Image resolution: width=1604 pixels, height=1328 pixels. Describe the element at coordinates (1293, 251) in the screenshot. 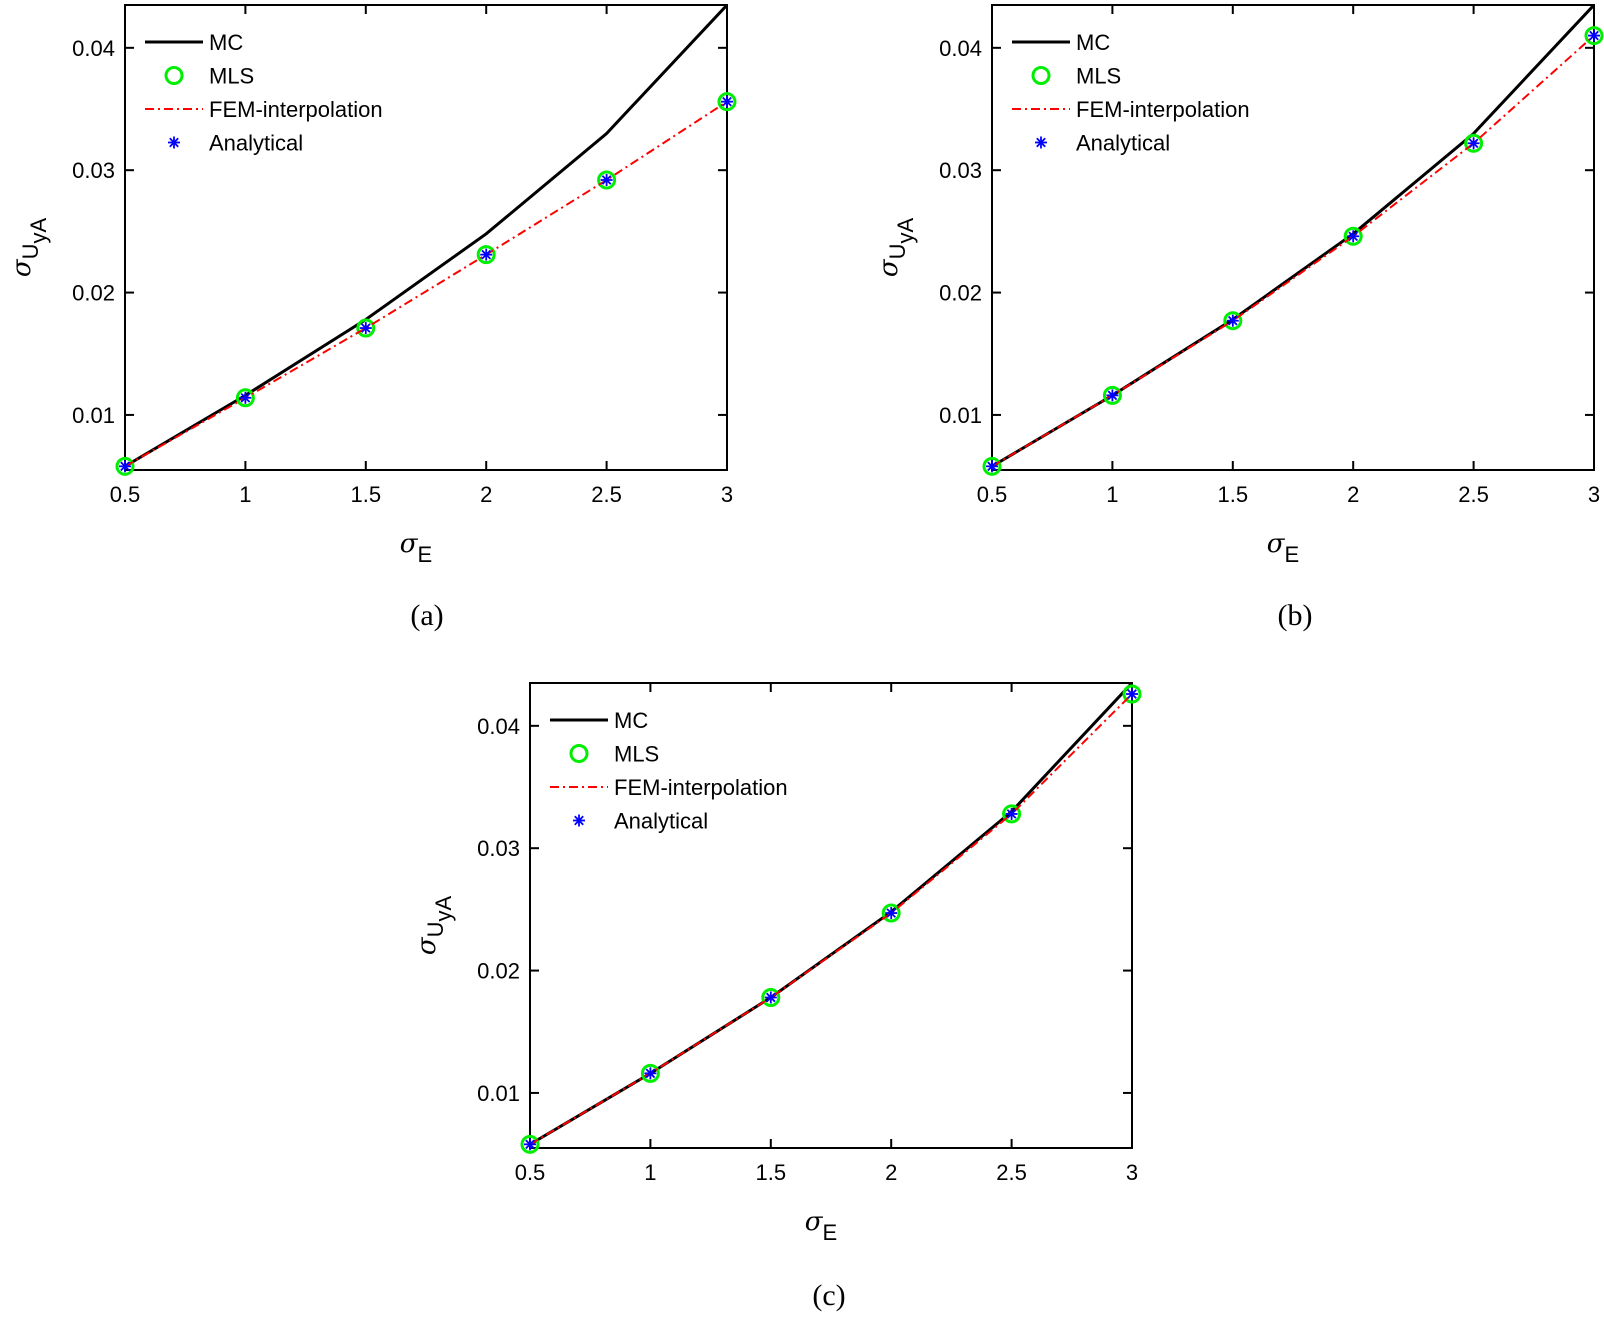

I see `fem-interpolation-line` at that location.